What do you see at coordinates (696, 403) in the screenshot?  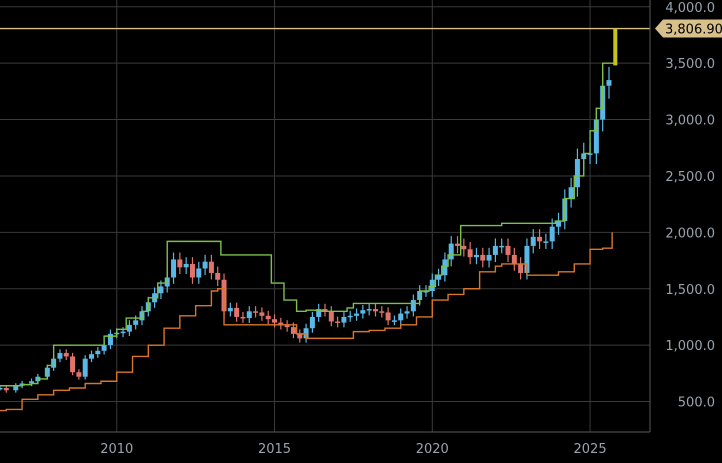 I see `y-tick-label: 500.0` at bounding box center [696, 403].